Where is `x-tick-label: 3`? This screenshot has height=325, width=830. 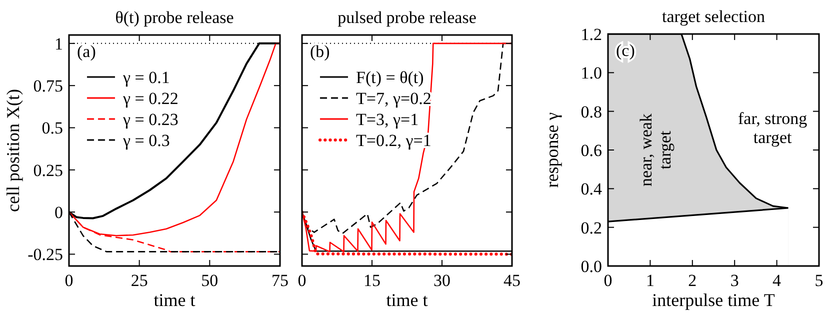 x-tick-label: 3 is located at coordinates (734, 280).